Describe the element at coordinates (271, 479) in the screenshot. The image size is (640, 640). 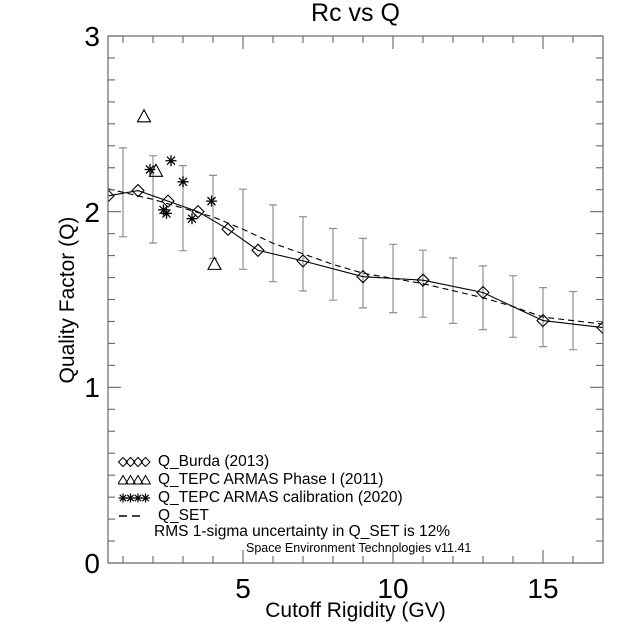
I see `legend-label: Q_TEPC ARMAS Phase I (2011)` at that location.